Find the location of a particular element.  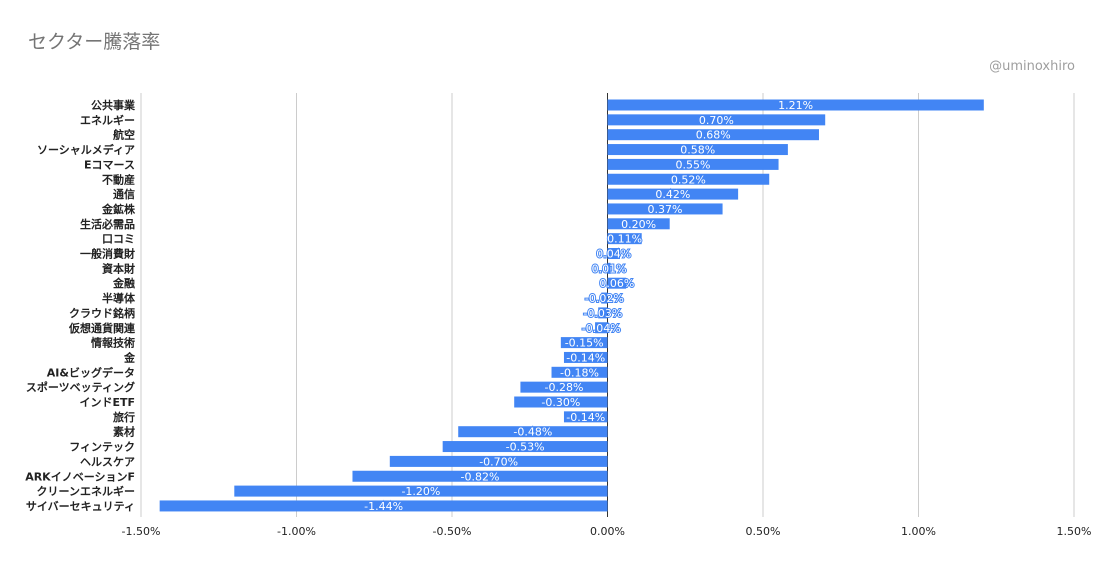

data-label: 1.21% is located at coordinates (795, 105).